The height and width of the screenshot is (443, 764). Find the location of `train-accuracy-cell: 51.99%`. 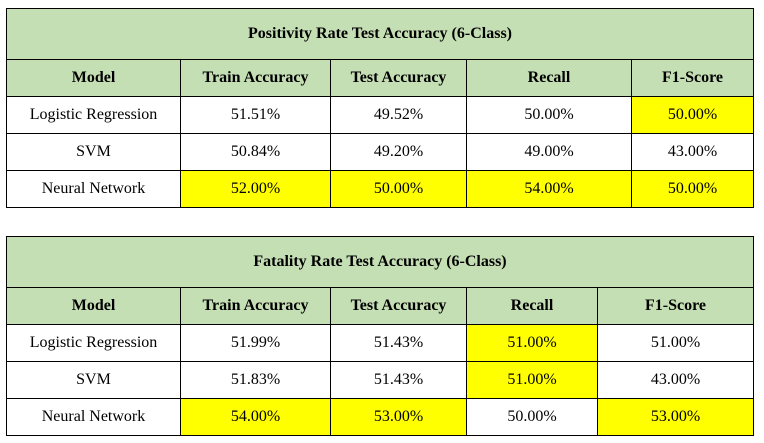

train-accuracy-cell: 51.99% is located at coordinates (255, 343).